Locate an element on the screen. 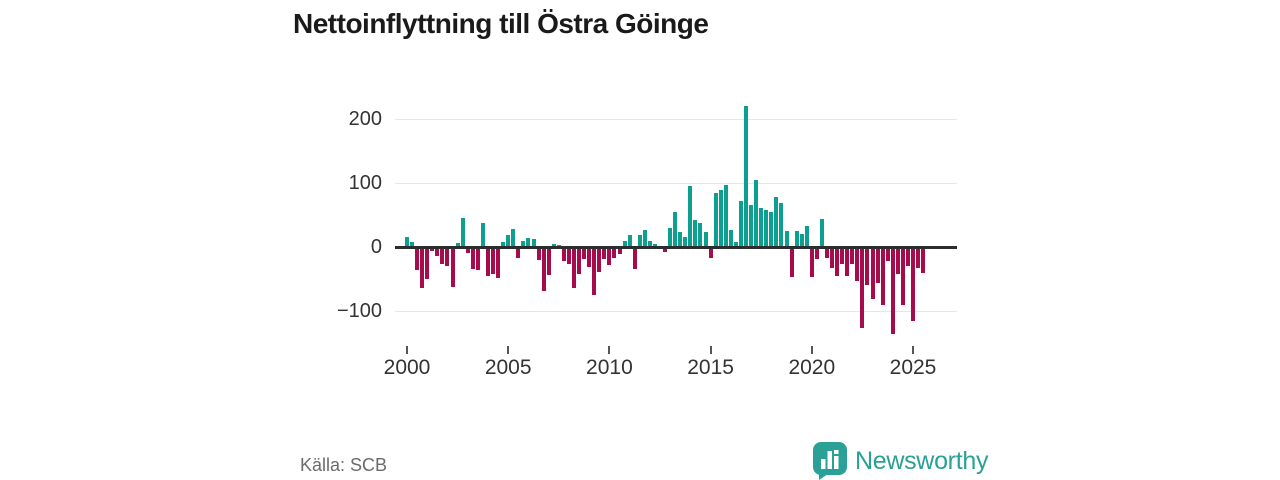 The image size is (1280, 480). x-axis-tick-label: 2025 is located at coordinates (913, 367).